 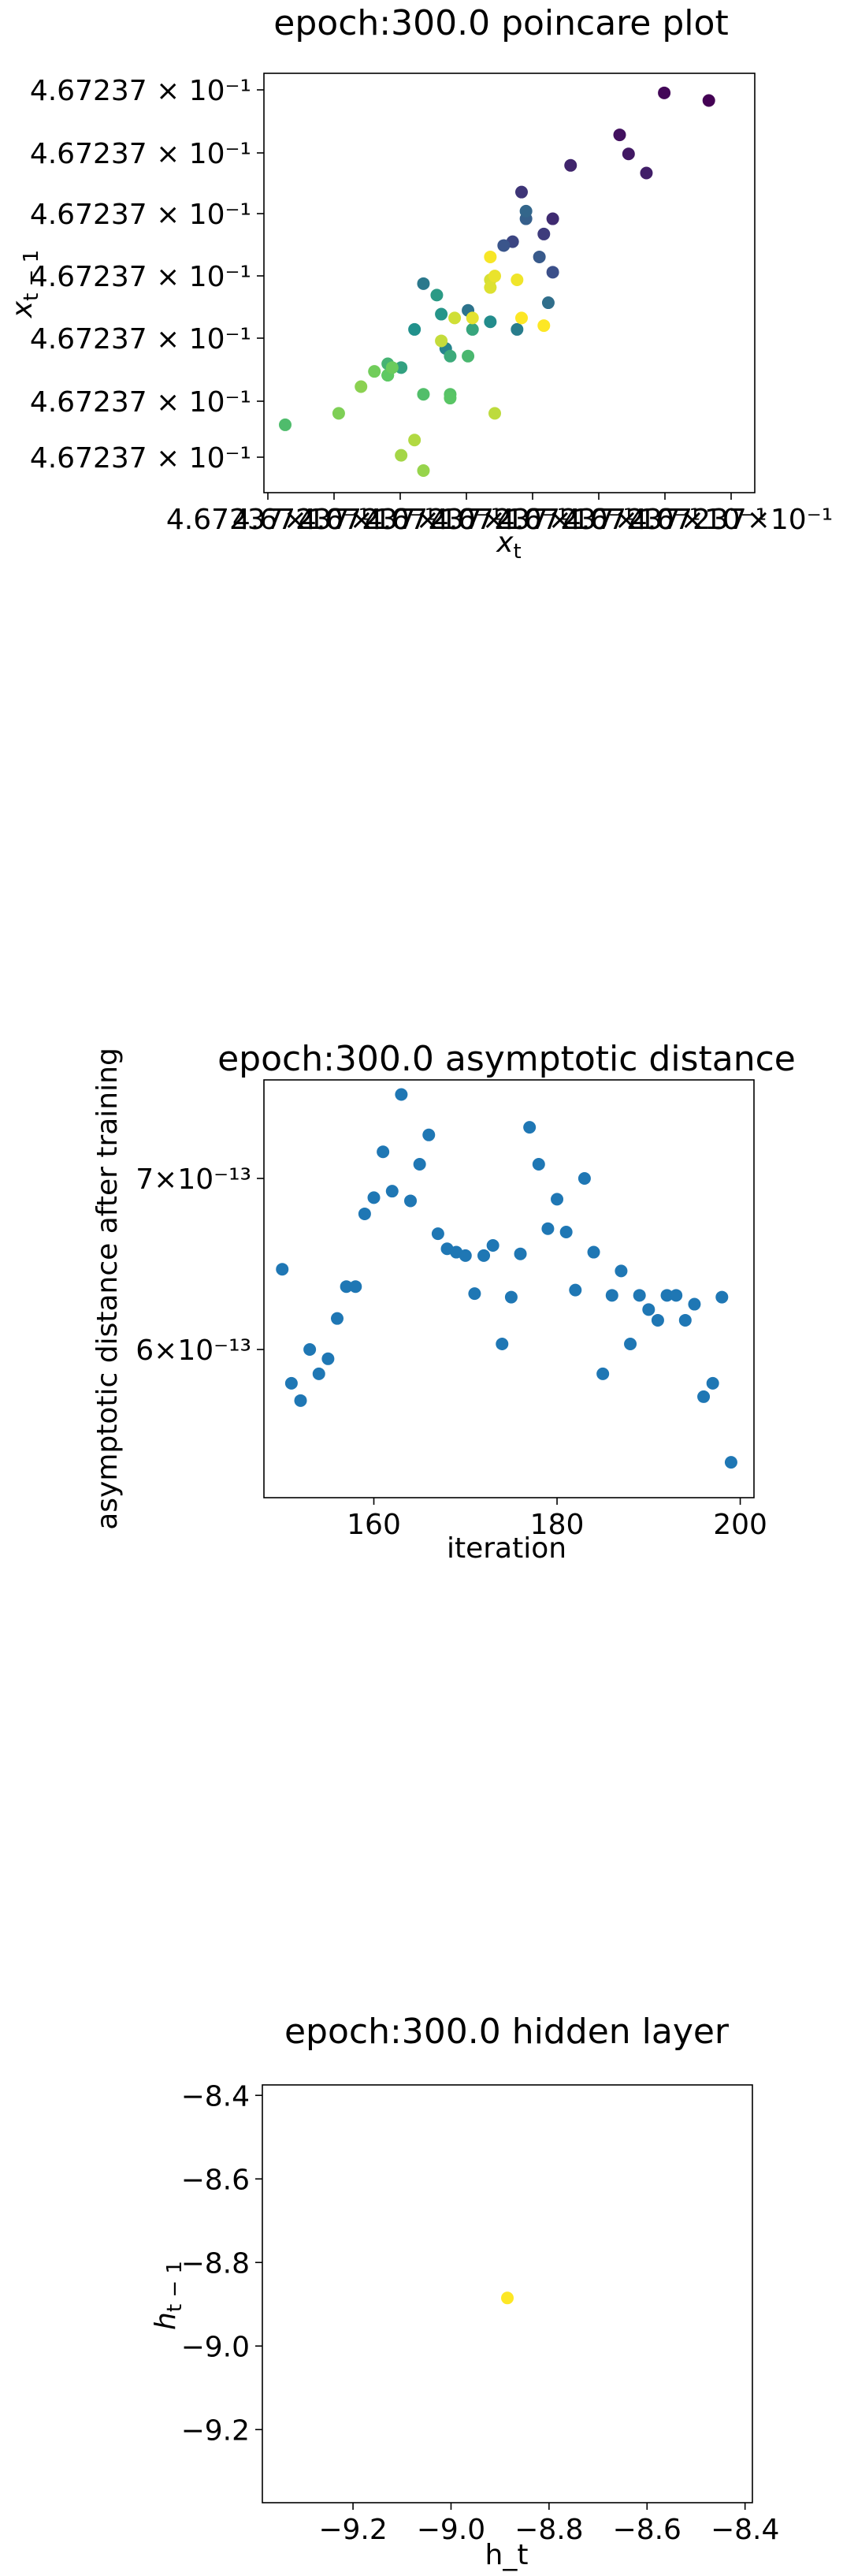 I want to click on poincare-x-axis-label: xt, so click(x=509, y=545).